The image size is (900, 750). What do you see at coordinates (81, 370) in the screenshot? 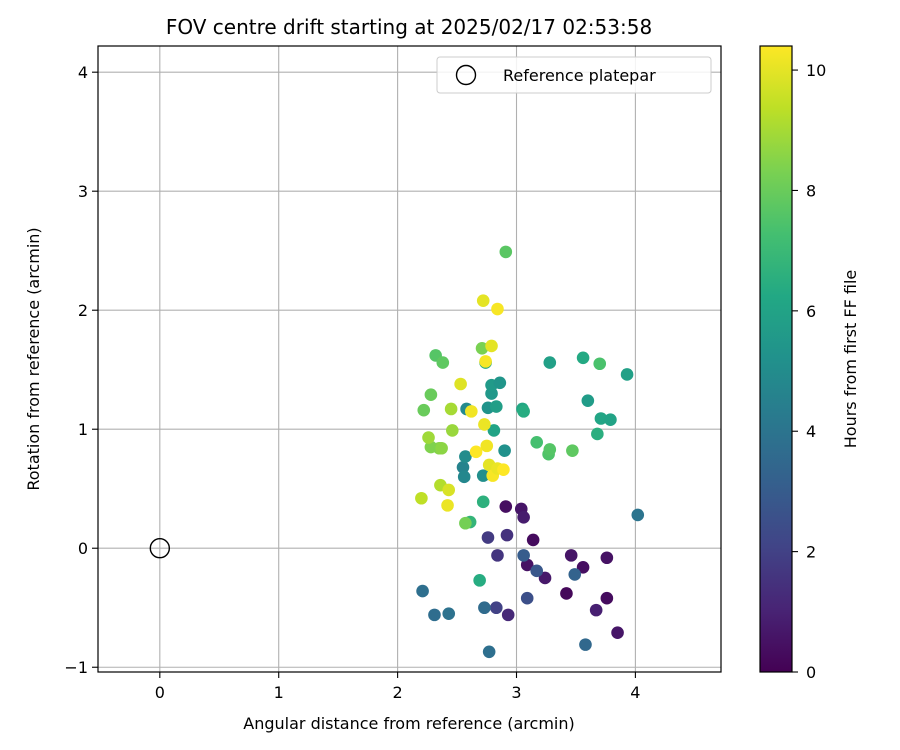
I see `y-axis-ticks: −1 0 1 2 3 4` at bounding box center [81, 370].